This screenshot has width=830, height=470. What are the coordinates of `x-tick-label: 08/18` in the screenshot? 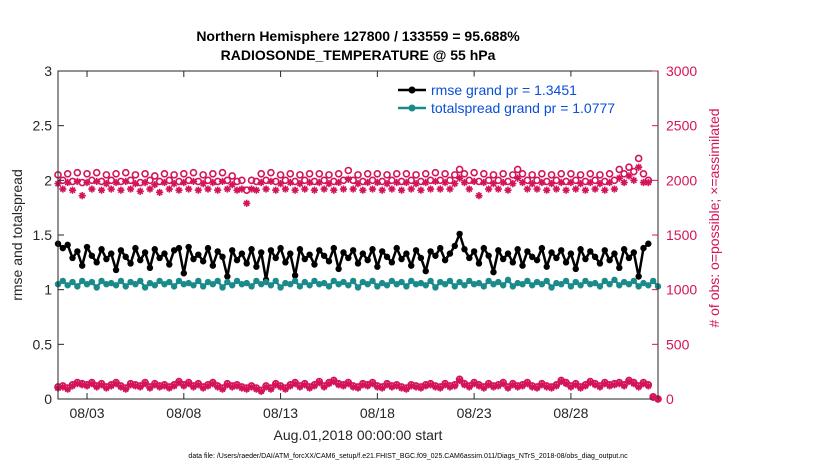 It's located at (377, 413).